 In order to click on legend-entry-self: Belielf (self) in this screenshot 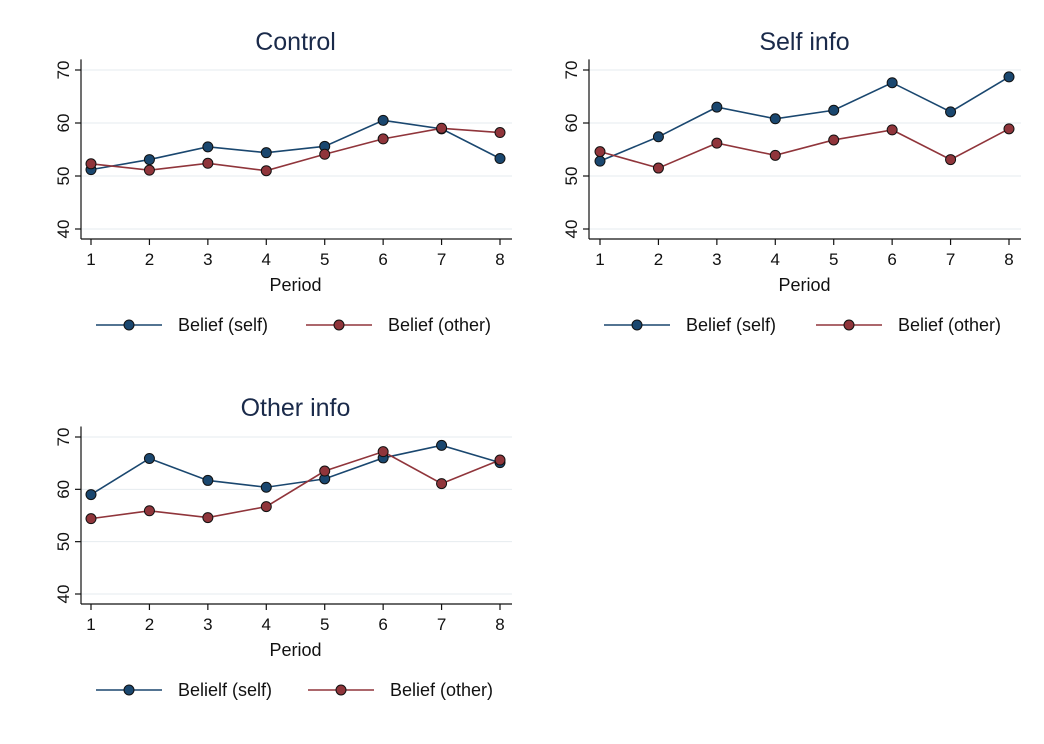, I will do `click(184, 690)`.